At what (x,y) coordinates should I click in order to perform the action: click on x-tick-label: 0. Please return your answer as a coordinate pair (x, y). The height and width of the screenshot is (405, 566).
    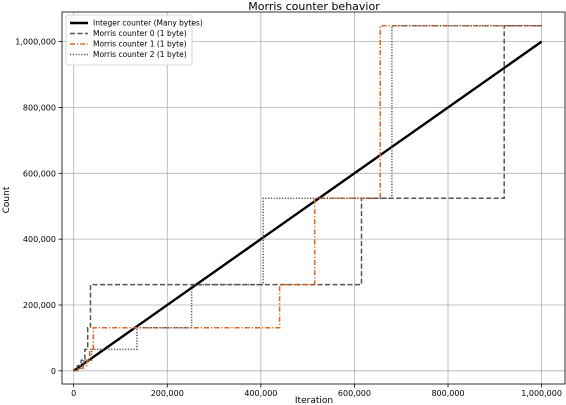
    Looking at the image, I should click on (73, 393).